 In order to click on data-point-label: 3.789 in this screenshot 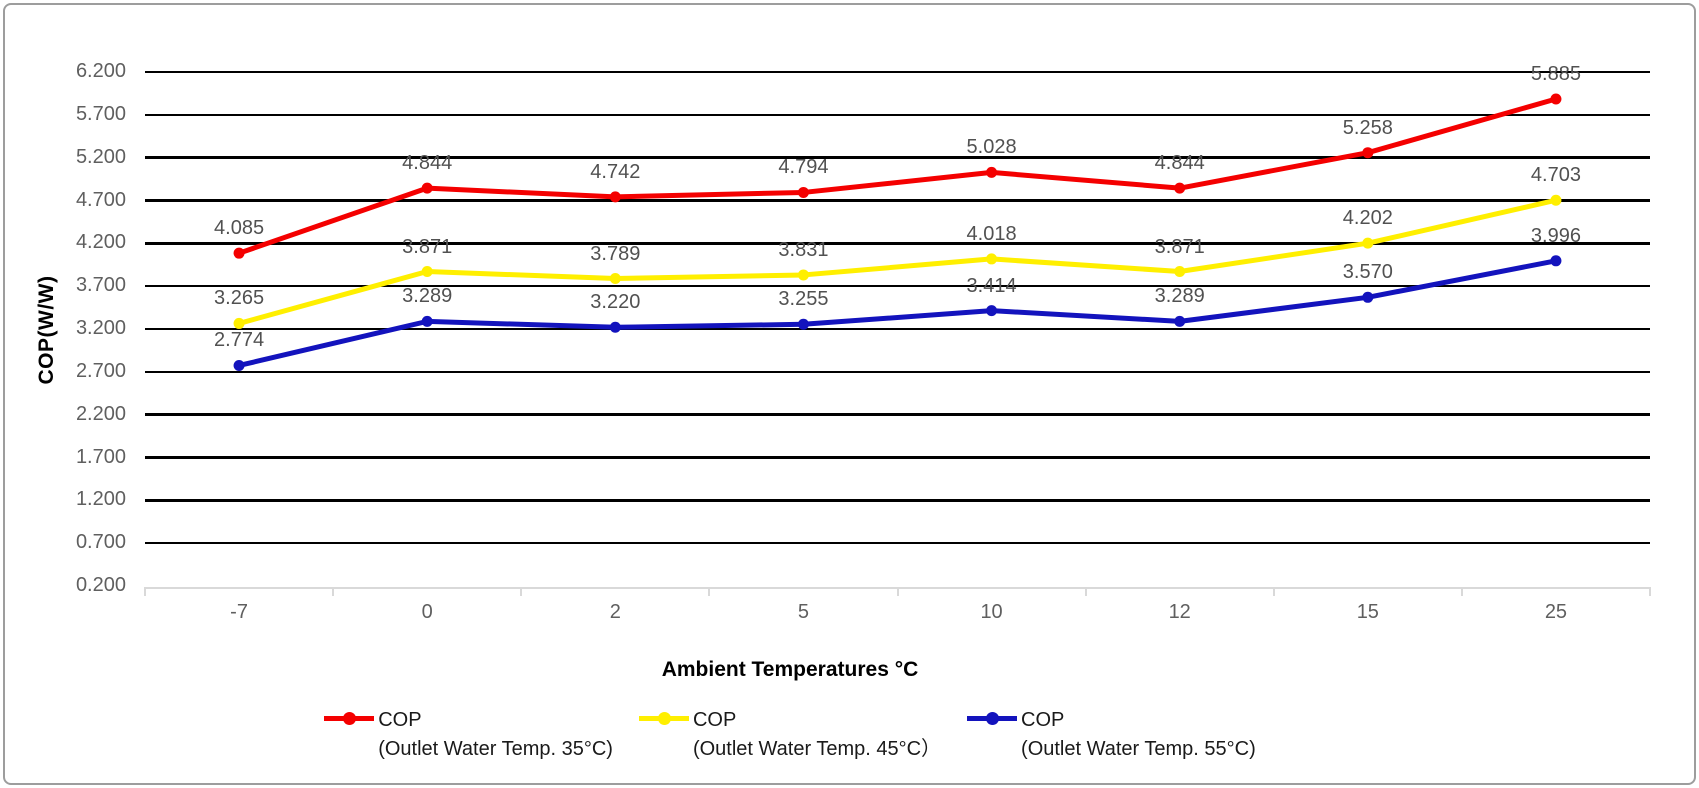, I will do `click(615, 253)`.